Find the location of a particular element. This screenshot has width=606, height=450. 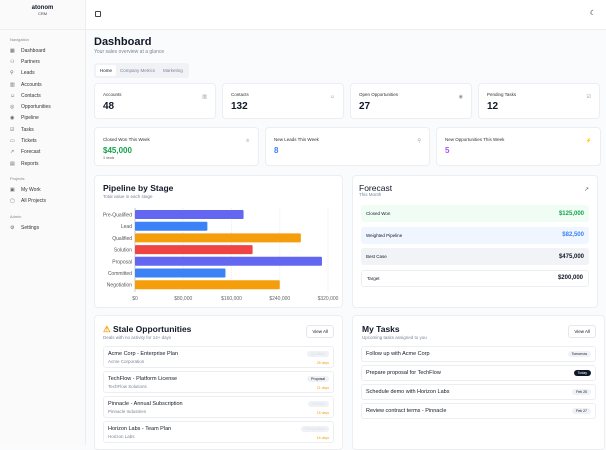

y-tick-label: Pre-Qualified is located at coordinates (117, 216).